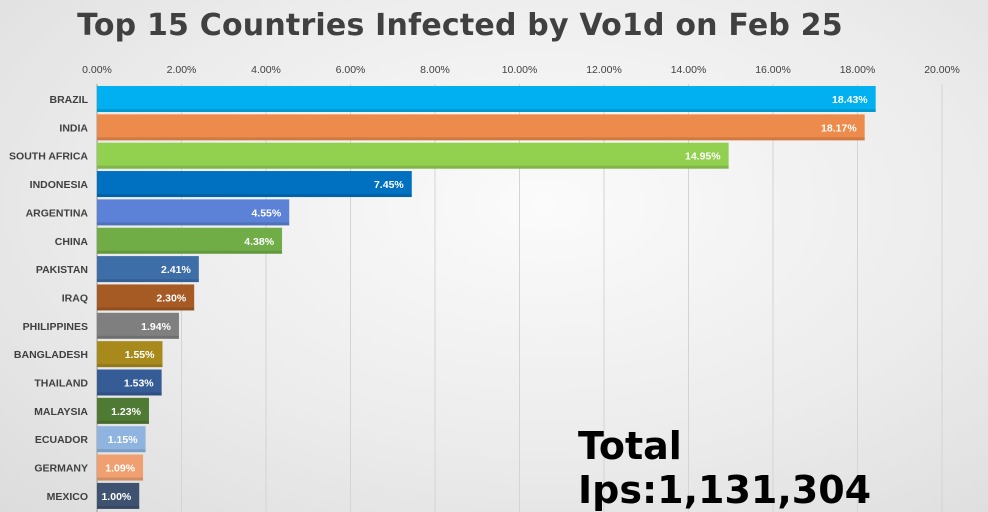  I want to click on data-label: 4.38%, so click(259, 242).